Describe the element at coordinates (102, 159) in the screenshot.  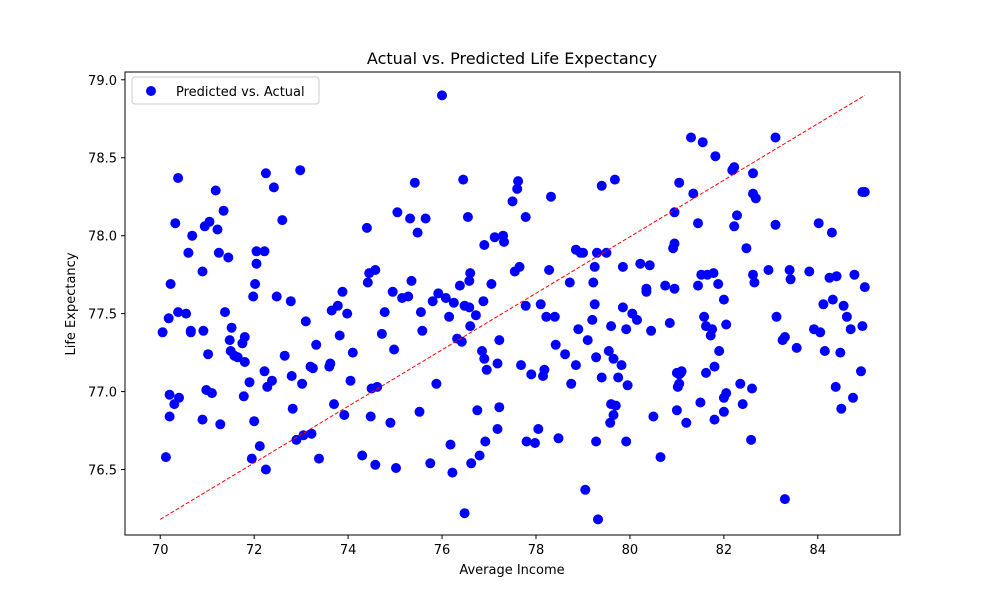
I see `y-tick-label: 78.5` at that location.